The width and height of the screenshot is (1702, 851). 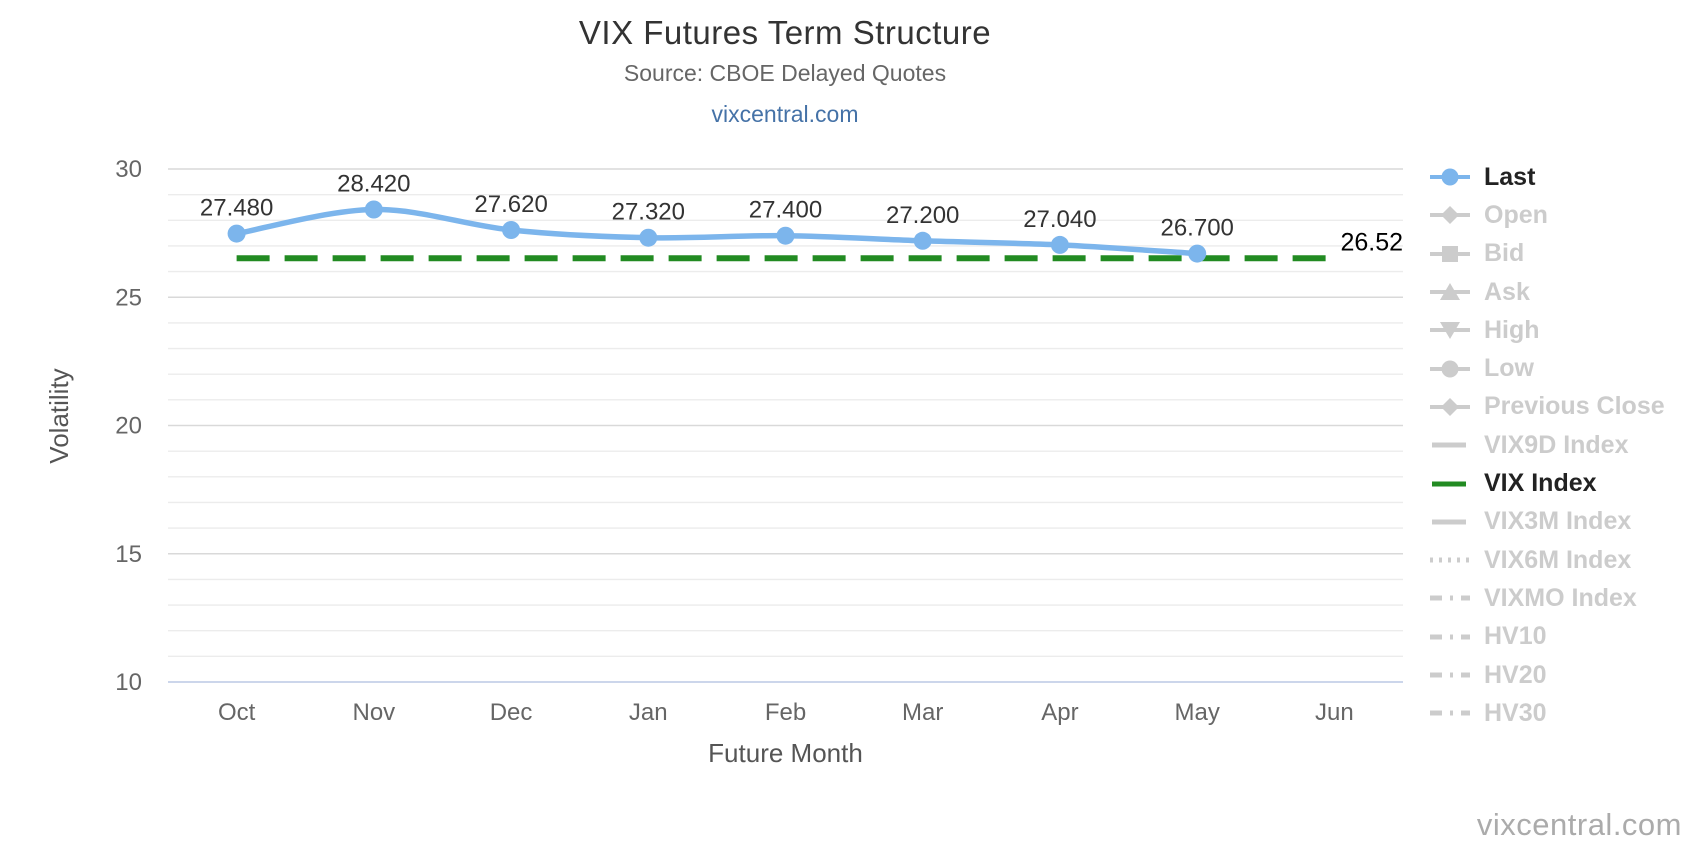 I want to click on legend-item-last: Last, so click(x=1546, y=177).